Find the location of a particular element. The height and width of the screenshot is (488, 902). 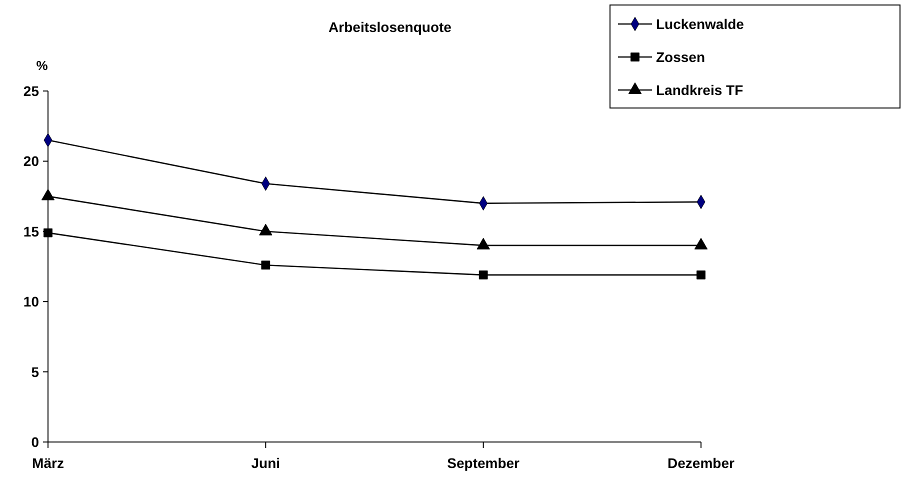

y-tick-label: 20 is located at coordinates (31, 161).